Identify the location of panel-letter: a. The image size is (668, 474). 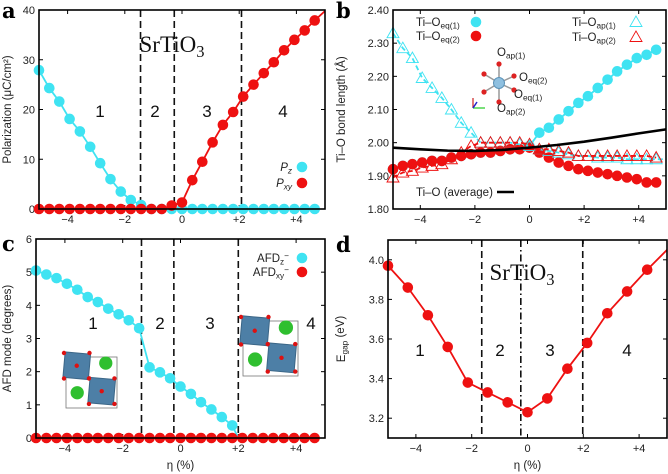
(9, 11).